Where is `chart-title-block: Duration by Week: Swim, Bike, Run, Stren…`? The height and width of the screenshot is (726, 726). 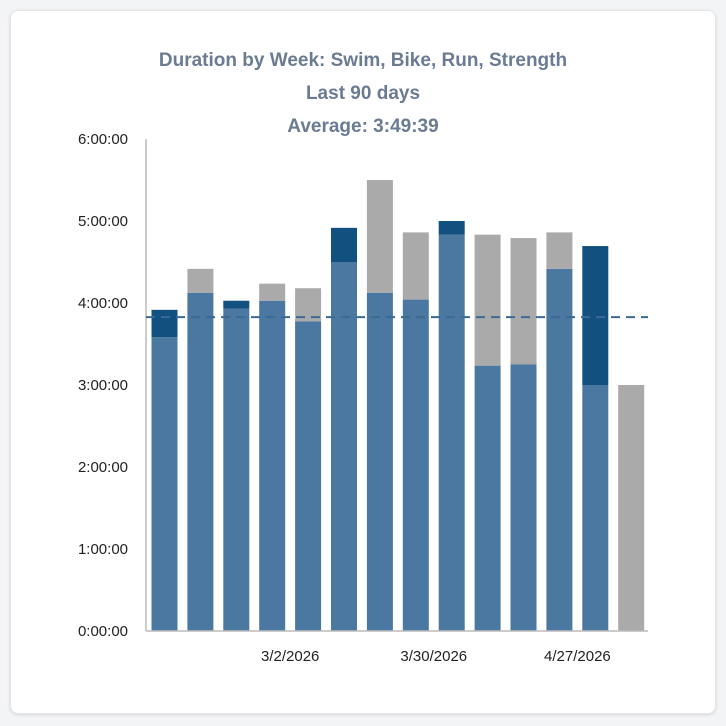 chart-title-block: Duration by Week: Swim, Bike, Run, Stren… is located at coordinates (363, 93).